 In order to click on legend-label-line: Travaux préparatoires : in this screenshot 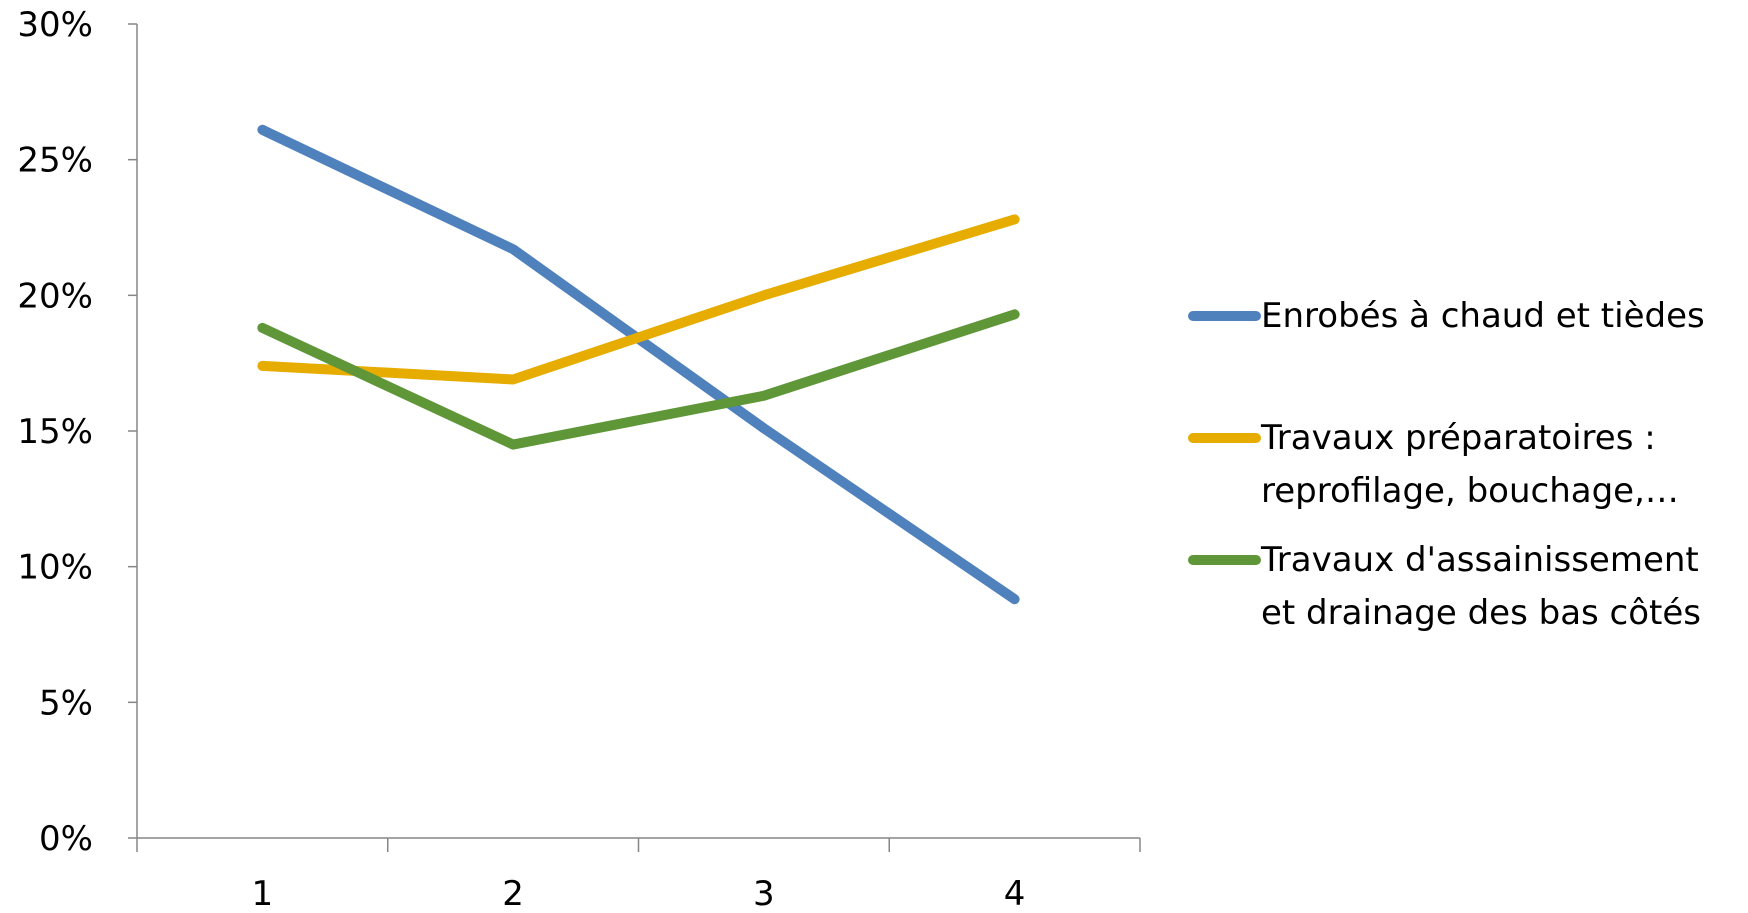, I will do `click(1458, 438)`.